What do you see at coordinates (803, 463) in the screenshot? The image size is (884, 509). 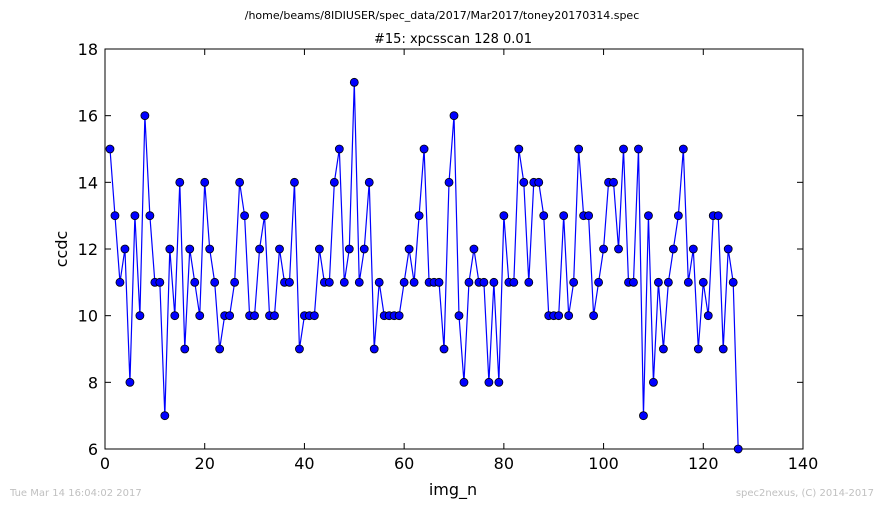 I see `x-tick-label: 140` at bounding box center [803, 463].